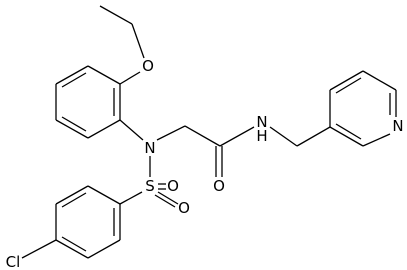 The width and height of the screenshot is (407, 270). Describe the element at coordinates (261, 136) in the screenshot. I see `atom-label: H` at that location.